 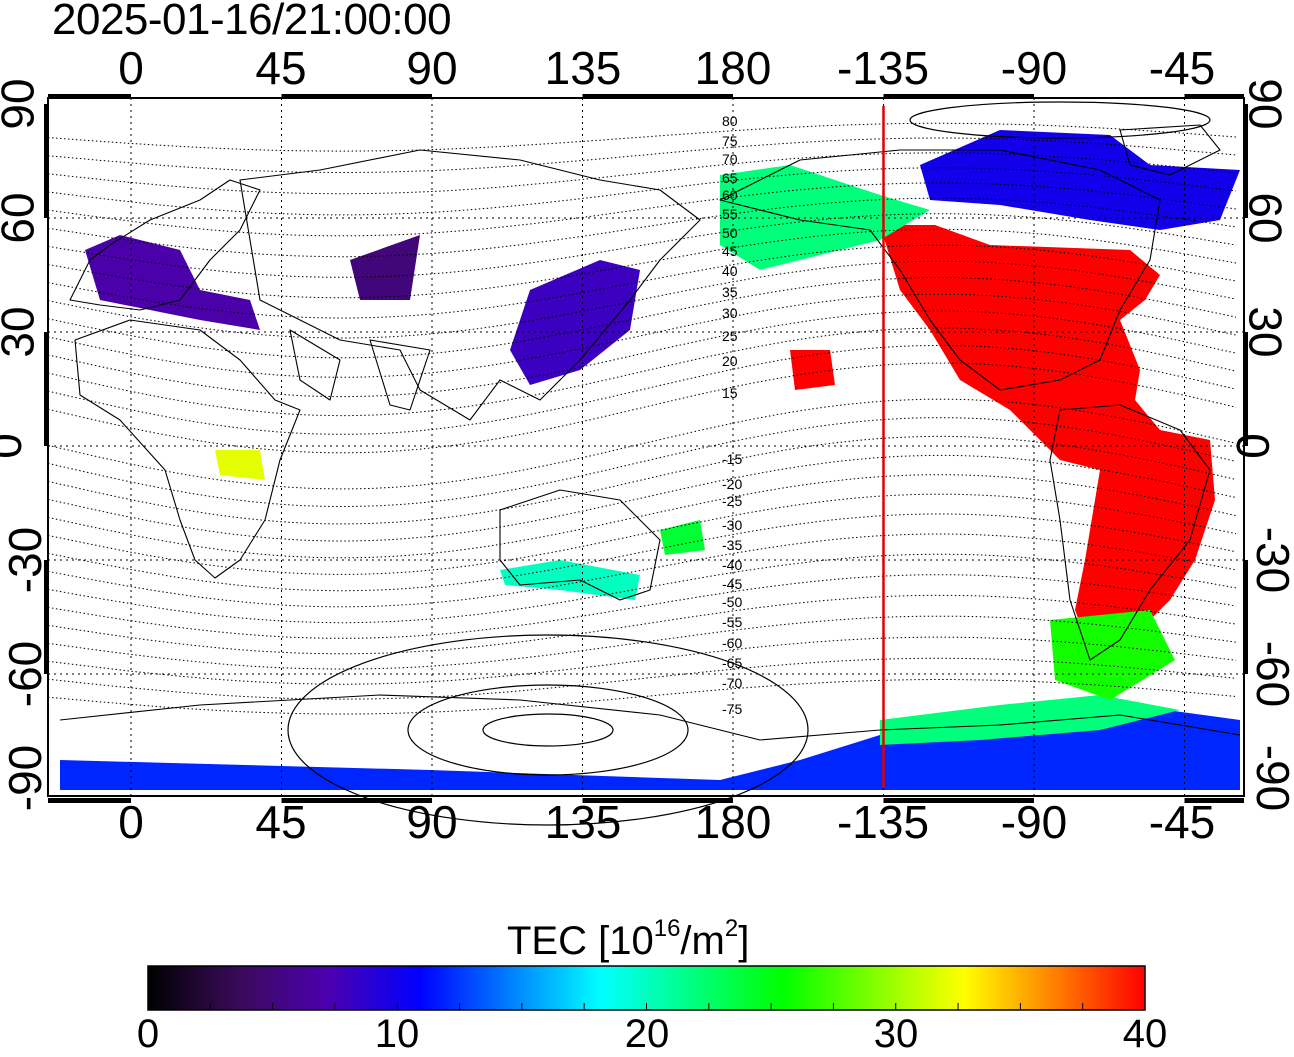 What do you see at coordinates (281, 822) in the screenshot?
I see `bottom-longitude-tick: 45` at bounding box center [281, 822].